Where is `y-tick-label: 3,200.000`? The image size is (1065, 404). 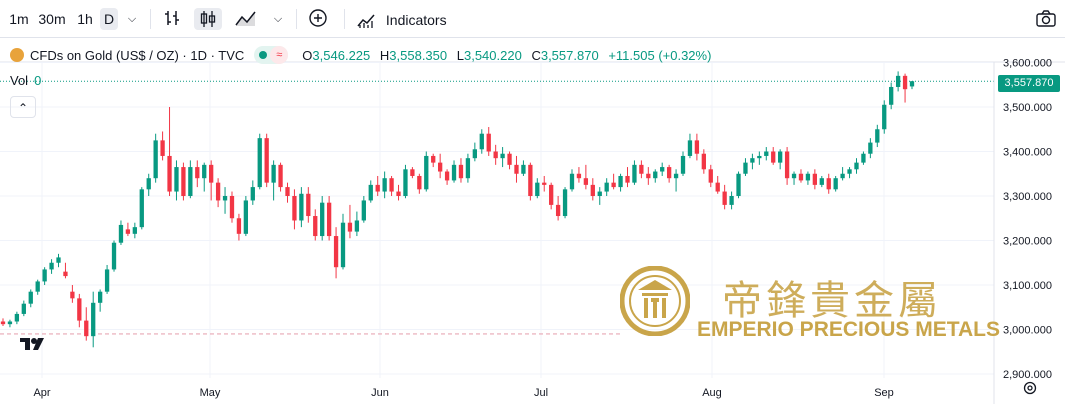 y-tick-label: 3,200.000 is located at coordinates (1027, 242).